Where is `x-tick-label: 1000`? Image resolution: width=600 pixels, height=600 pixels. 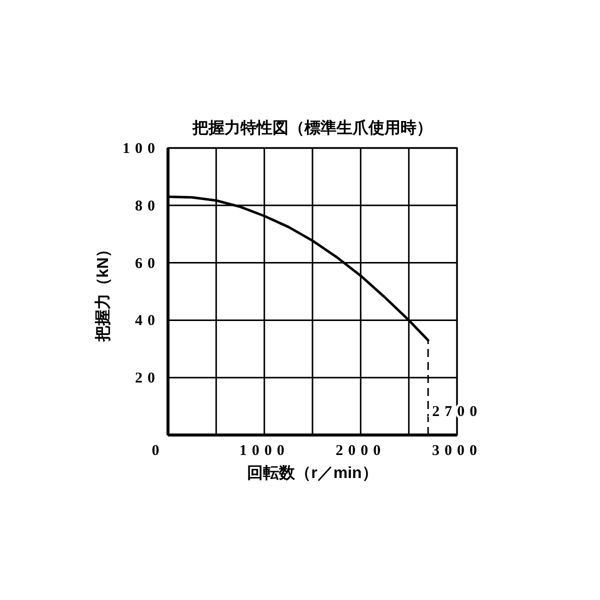
x-tick-label: 1000 is located at coordinates (264, 451).